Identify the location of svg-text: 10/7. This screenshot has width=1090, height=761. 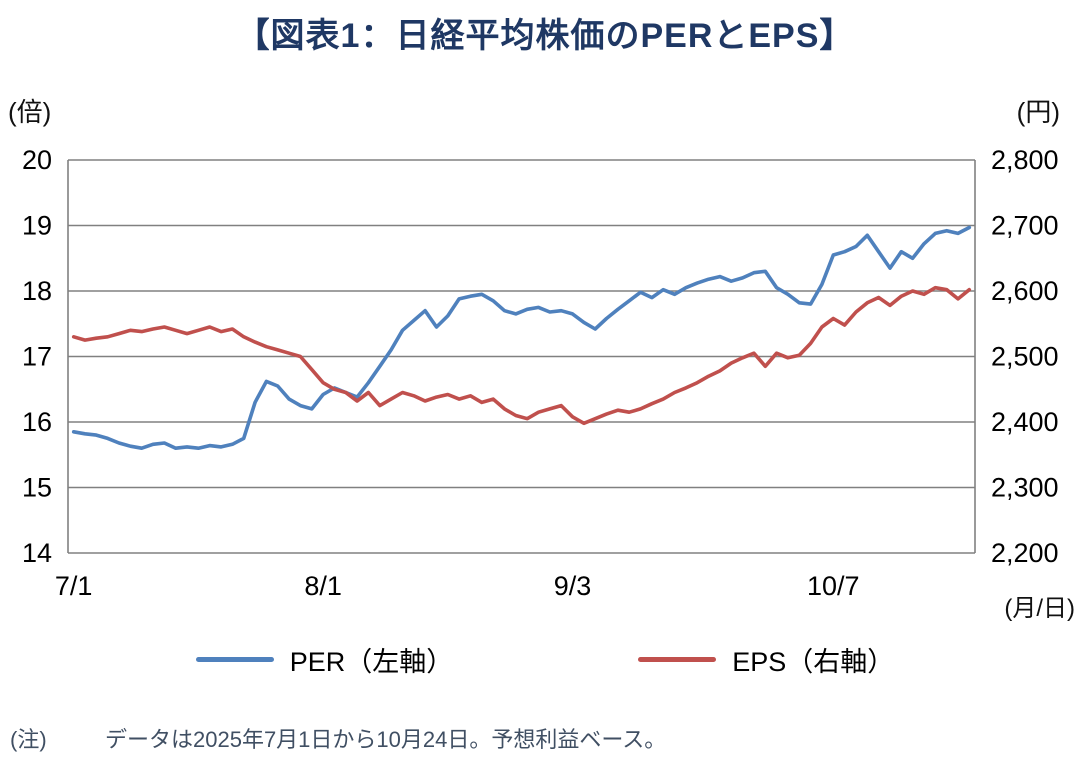
(833, 586).